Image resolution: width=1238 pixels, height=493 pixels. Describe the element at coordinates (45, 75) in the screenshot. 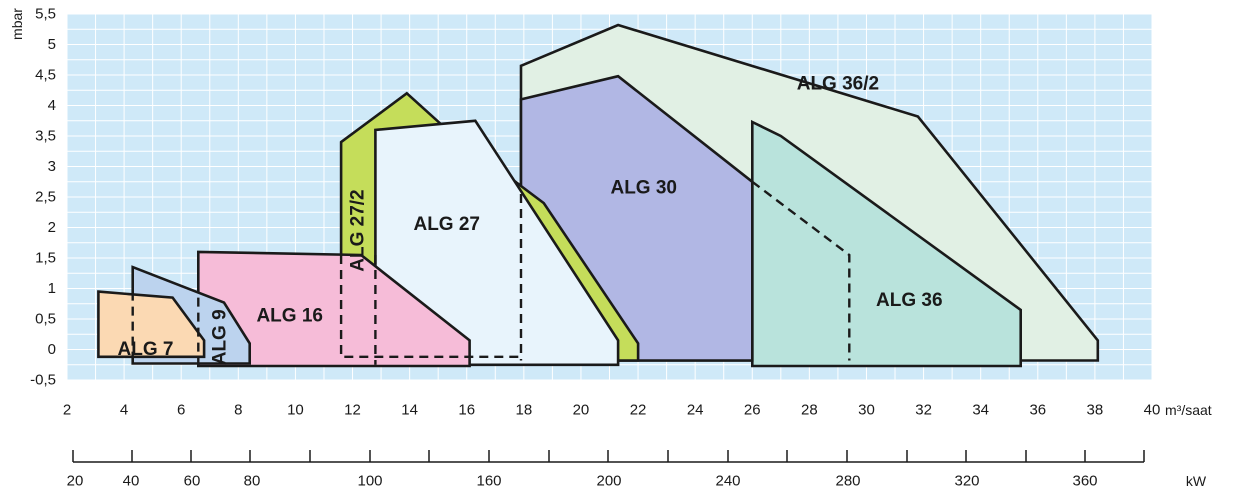

I see `y-tick-label: 4,5` at that location.